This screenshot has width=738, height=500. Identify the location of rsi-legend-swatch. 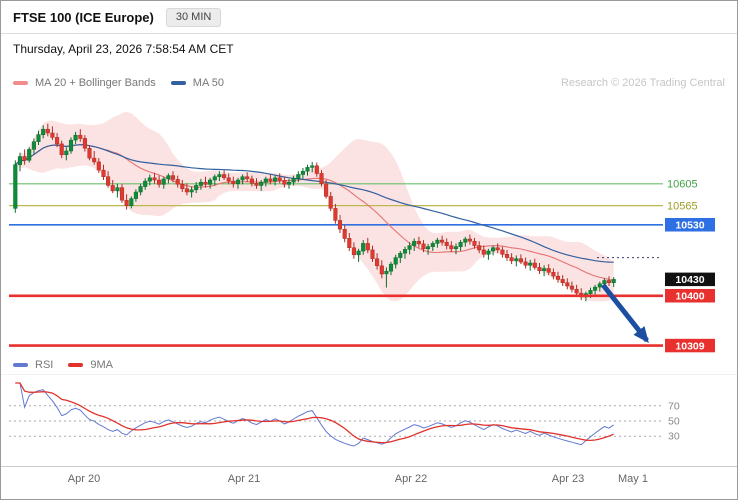
(20, 365).